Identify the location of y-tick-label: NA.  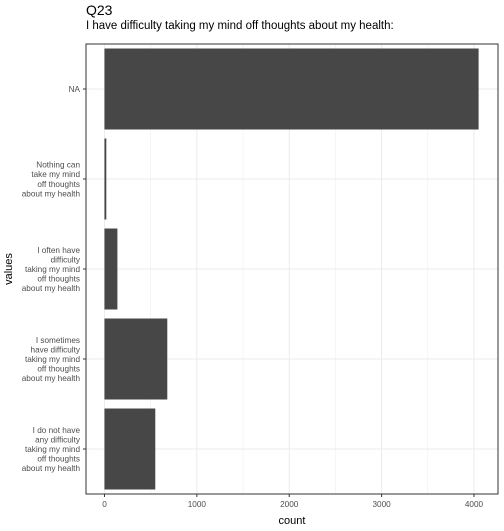
(75, 89).